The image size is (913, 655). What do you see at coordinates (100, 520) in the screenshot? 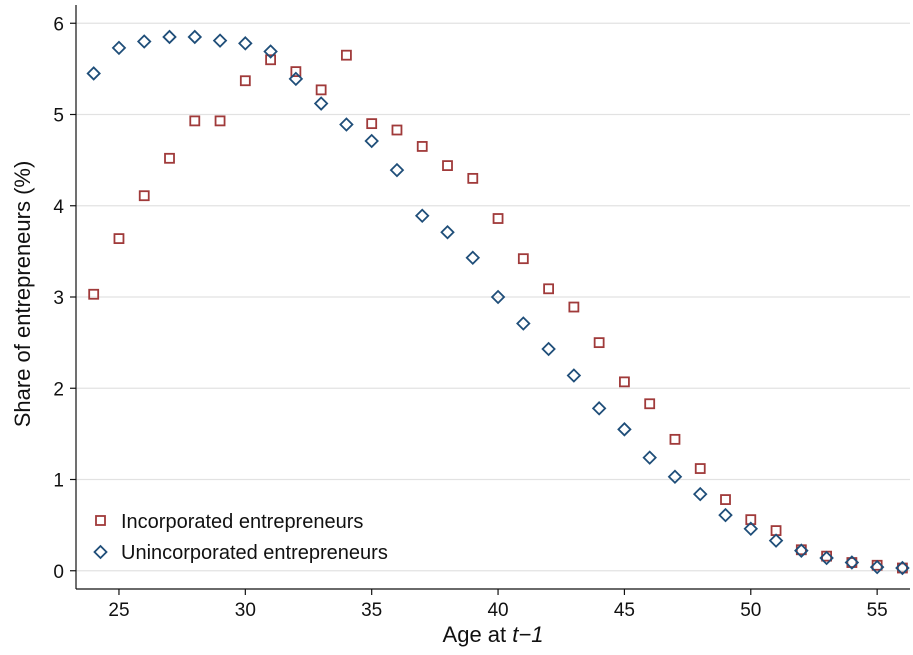
I see `legend-marker-incorporated` at bounding box center [100, 520].